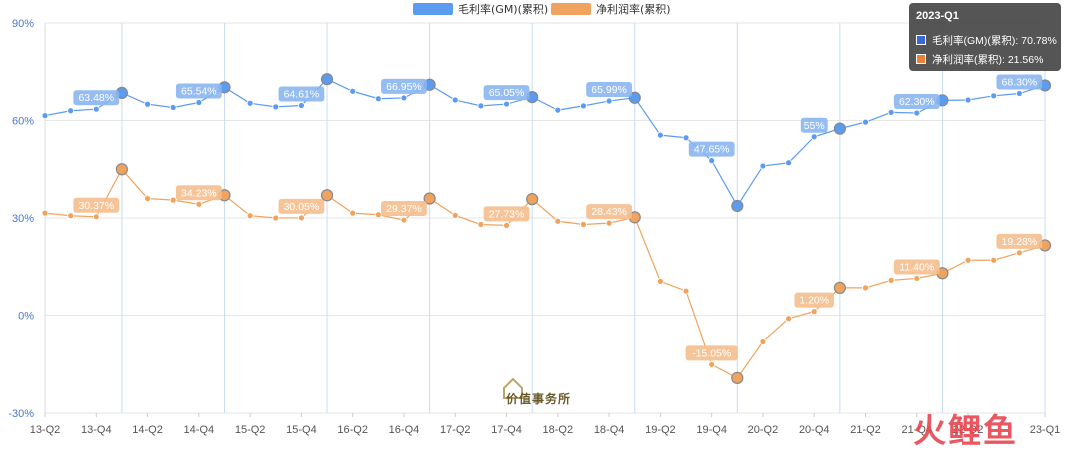 The height and width of the screenshot is (452, 1080). Describe the element at coordinates (968, 430) in the screenshot. I see `x-tick-label: 22-Q2` at that location.